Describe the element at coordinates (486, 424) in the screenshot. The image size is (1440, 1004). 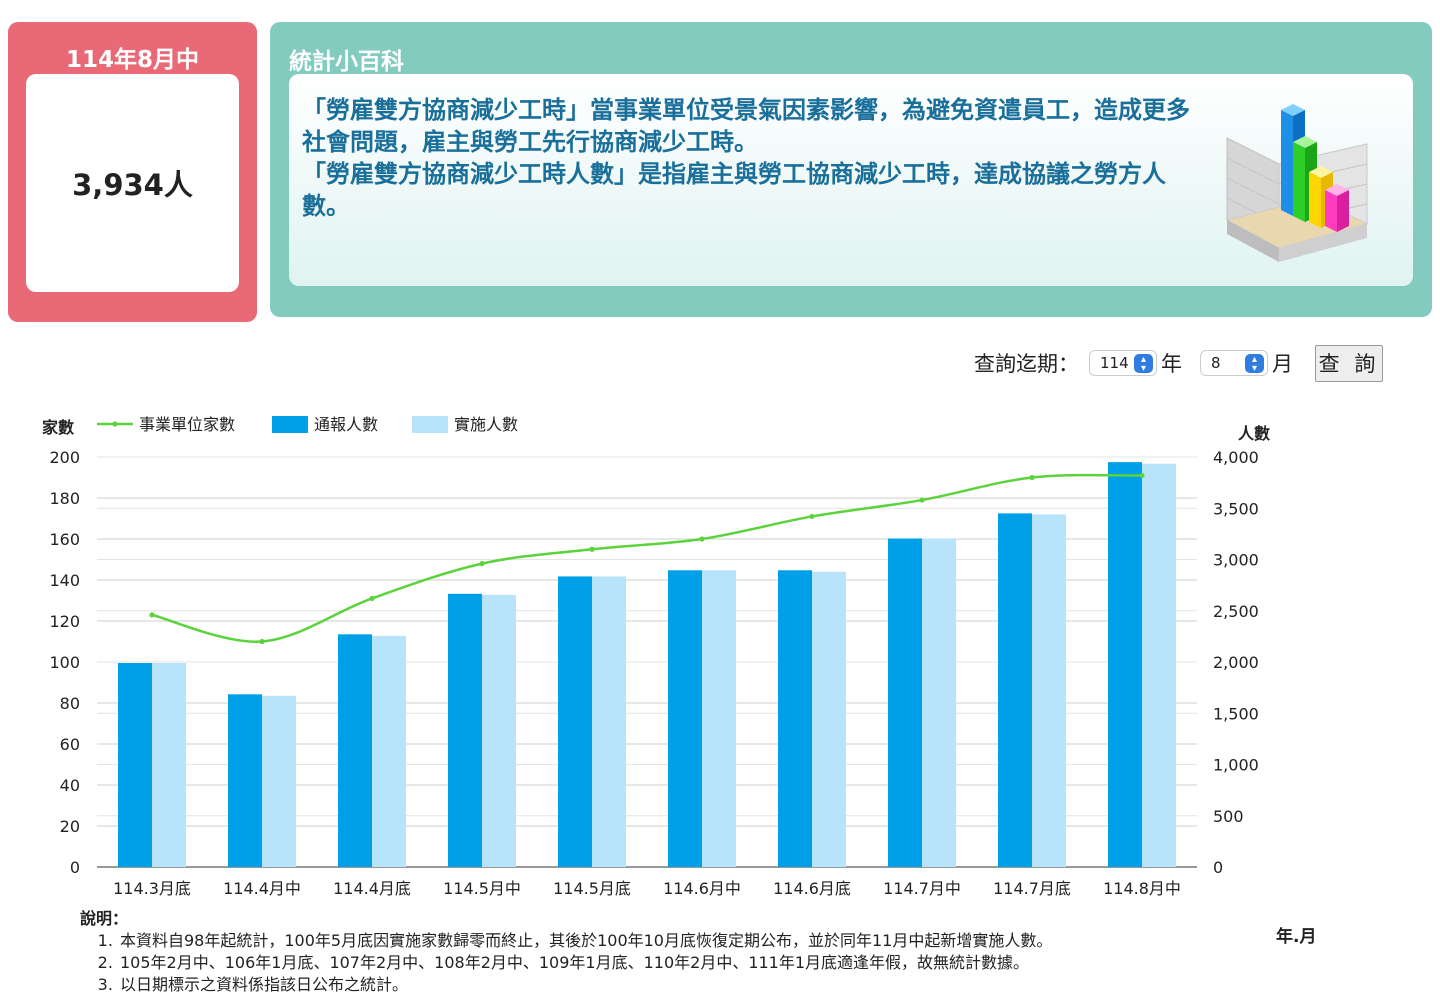
I see `legend-label: 實施人數` at that location.